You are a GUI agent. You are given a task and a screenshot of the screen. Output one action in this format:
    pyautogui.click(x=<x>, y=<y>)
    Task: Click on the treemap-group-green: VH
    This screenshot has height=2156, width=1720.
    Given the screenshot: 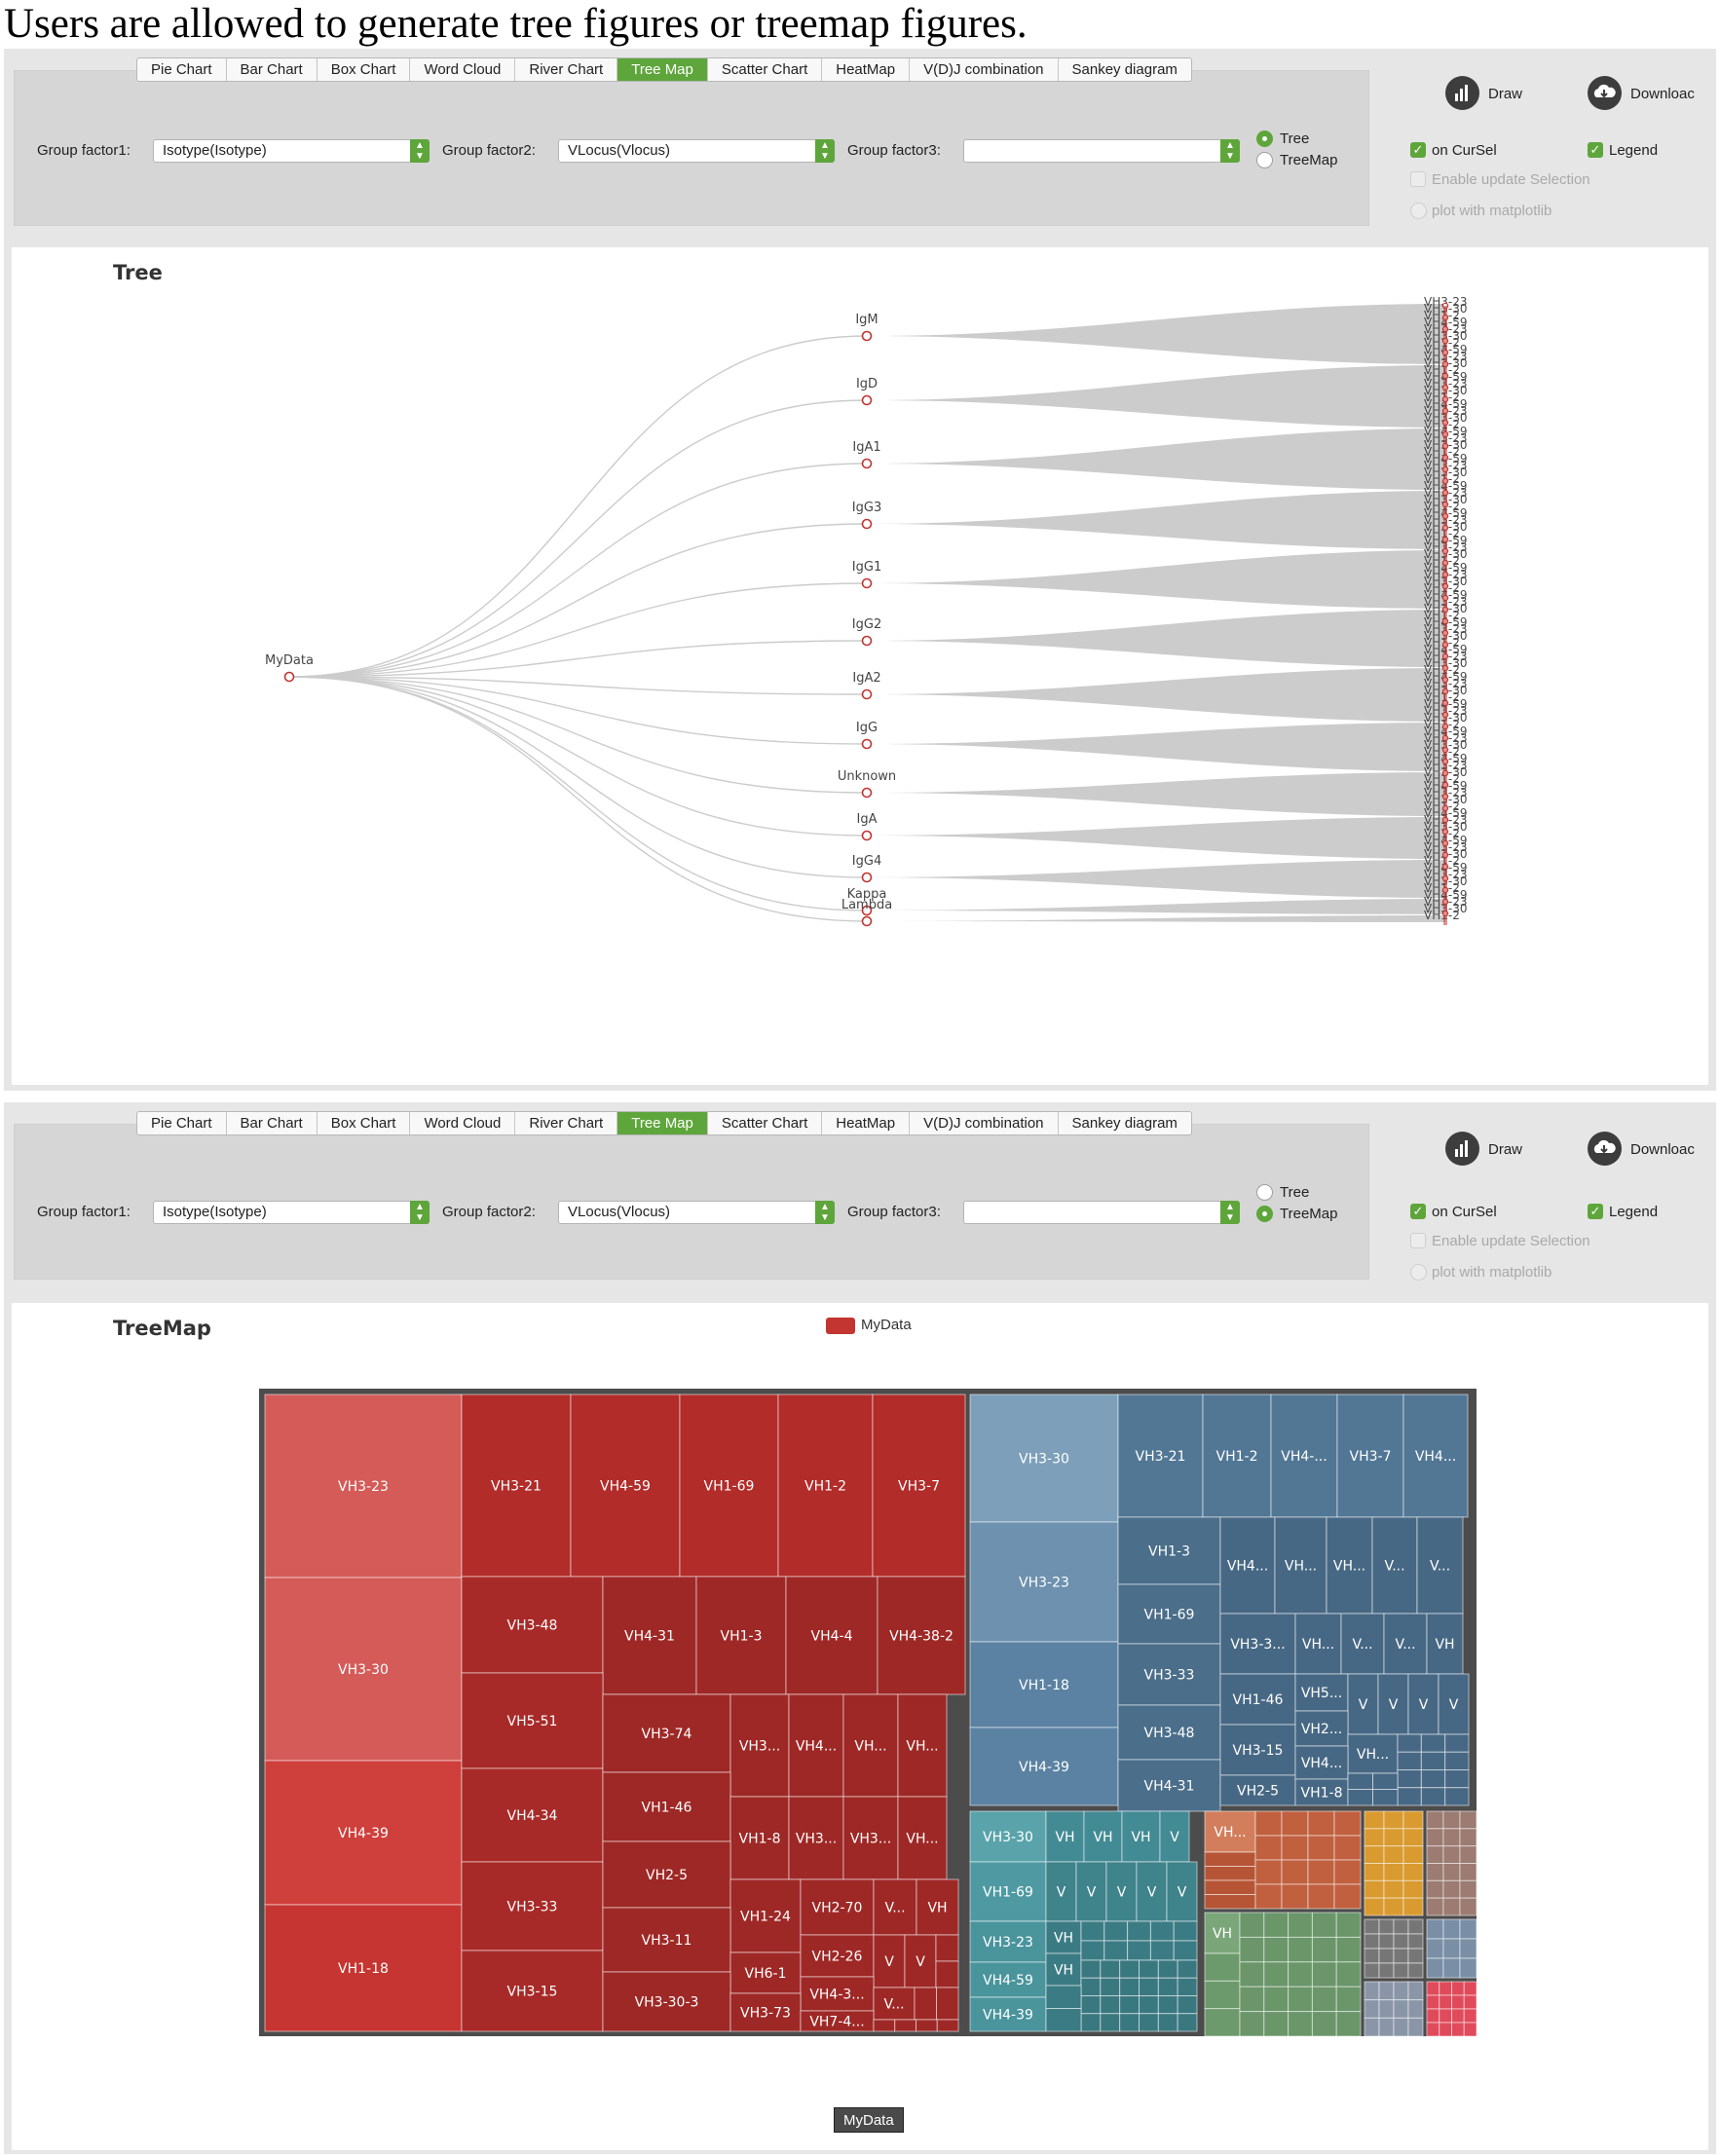 What is the action you would take?
    pyautogui.click(x=1283, y=1975)
    